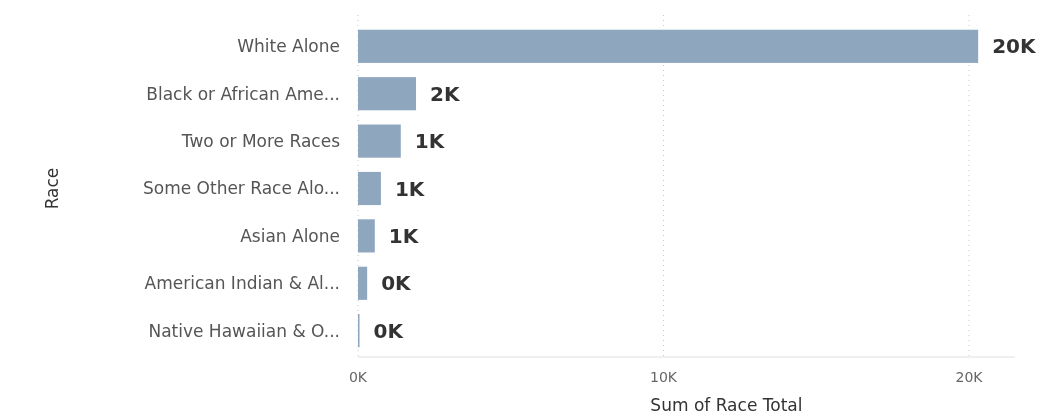 The width and height of the screenshot is (1055, 417). What do you see at coordinates (445, 93) in the screenshot?
I see `data-label: 2K` at bounding box center [445, 93].